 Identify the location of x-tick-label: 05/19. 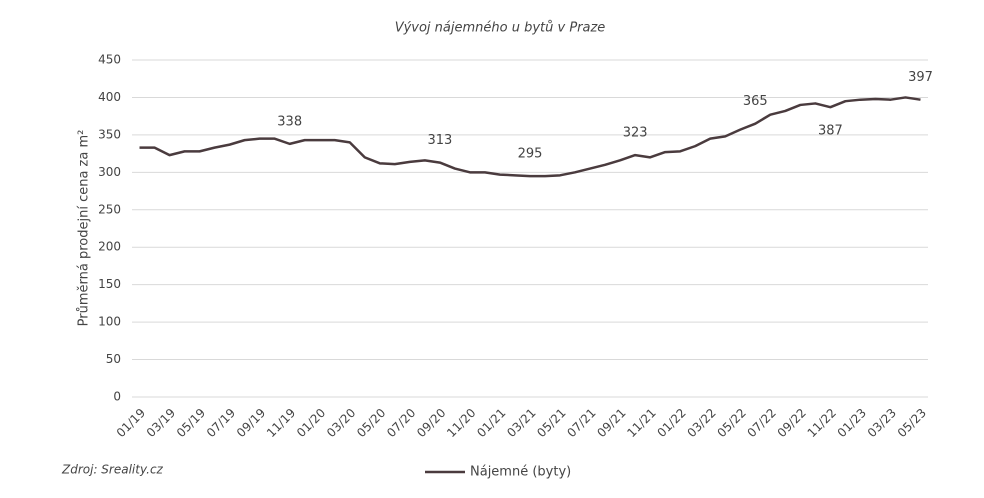
(191, 423).